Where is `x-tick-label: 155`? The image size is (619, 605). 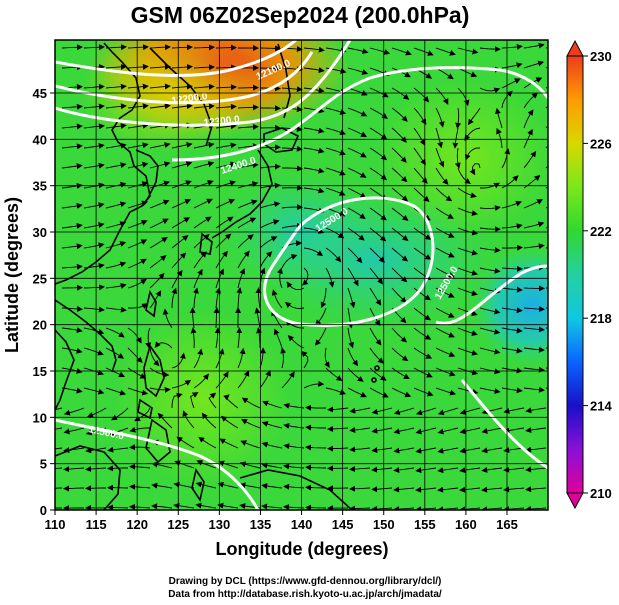
x-tick-label: 155 is located at coordinates (425, 524).